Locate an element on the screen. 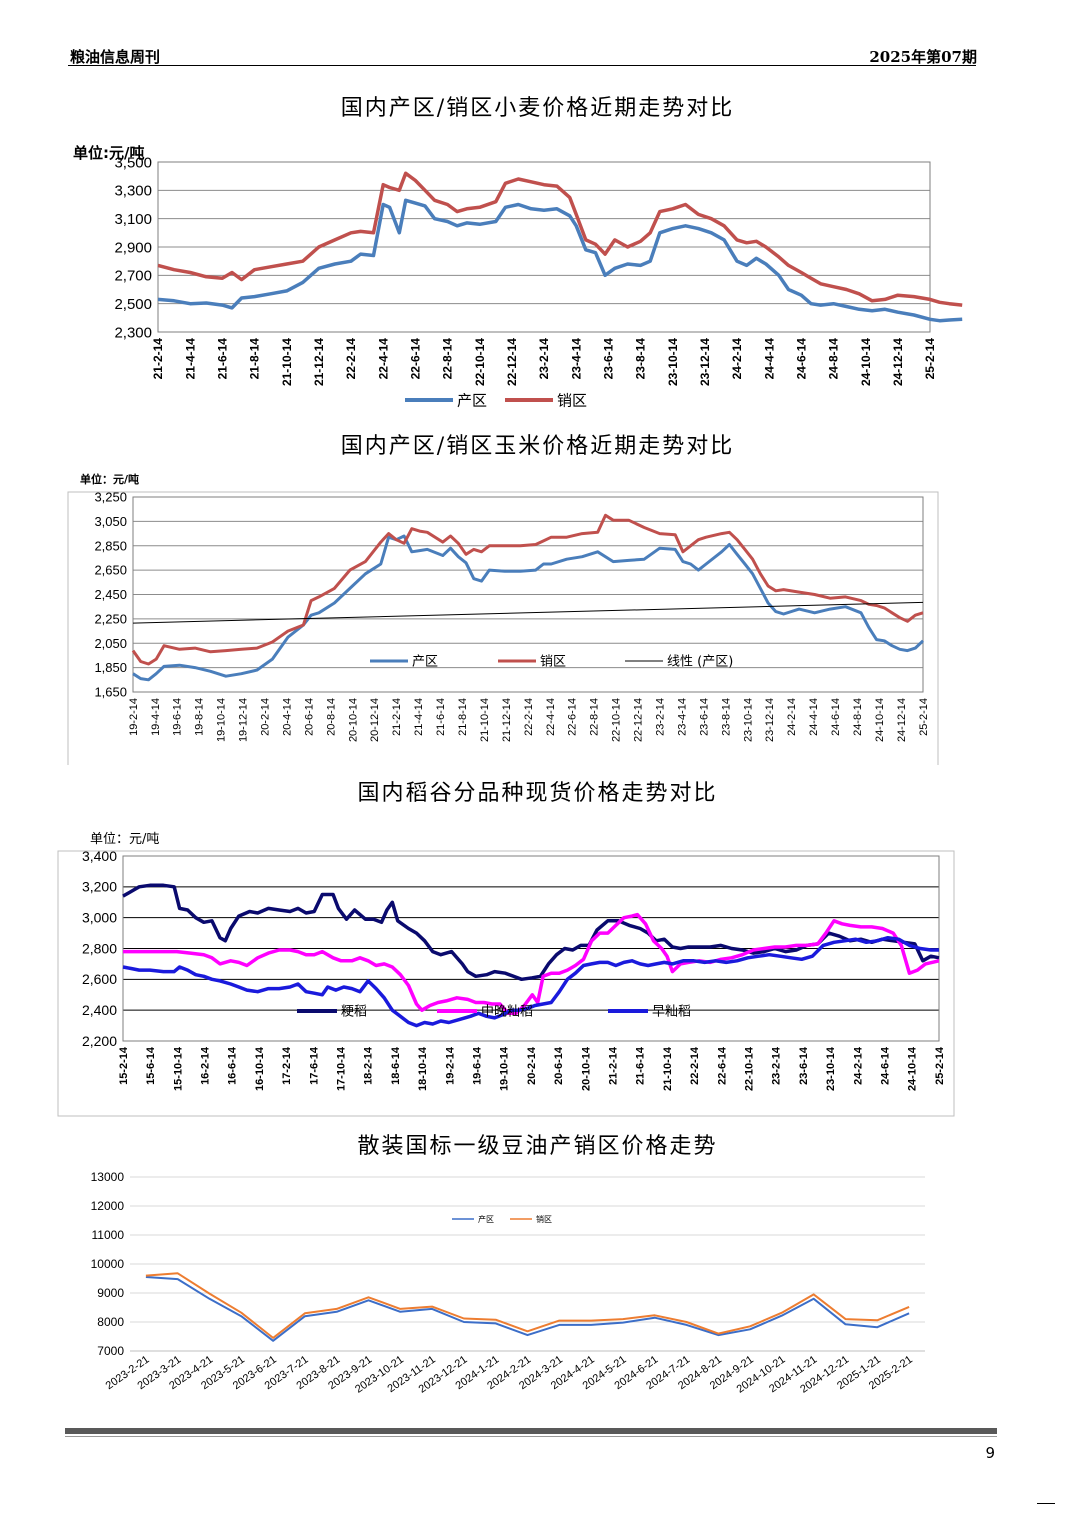  x-tick-label: 17-10-14 is located at coordinates (341, 1068).